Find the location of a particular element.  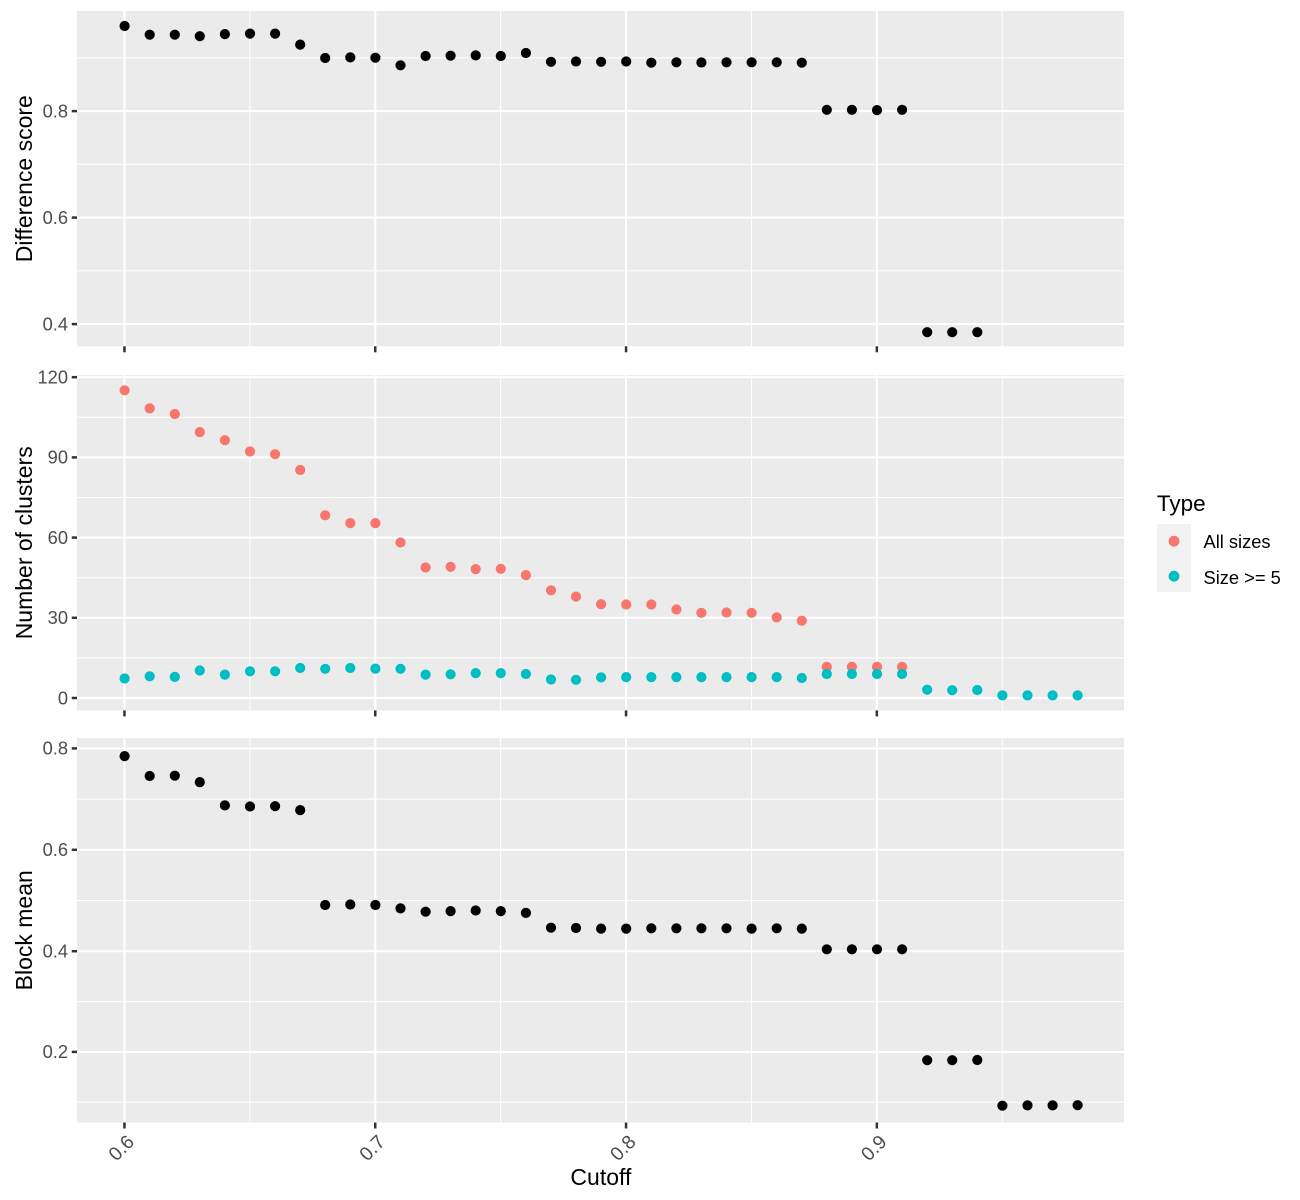

svg-text: 0 is located at coordinates (63, 697).